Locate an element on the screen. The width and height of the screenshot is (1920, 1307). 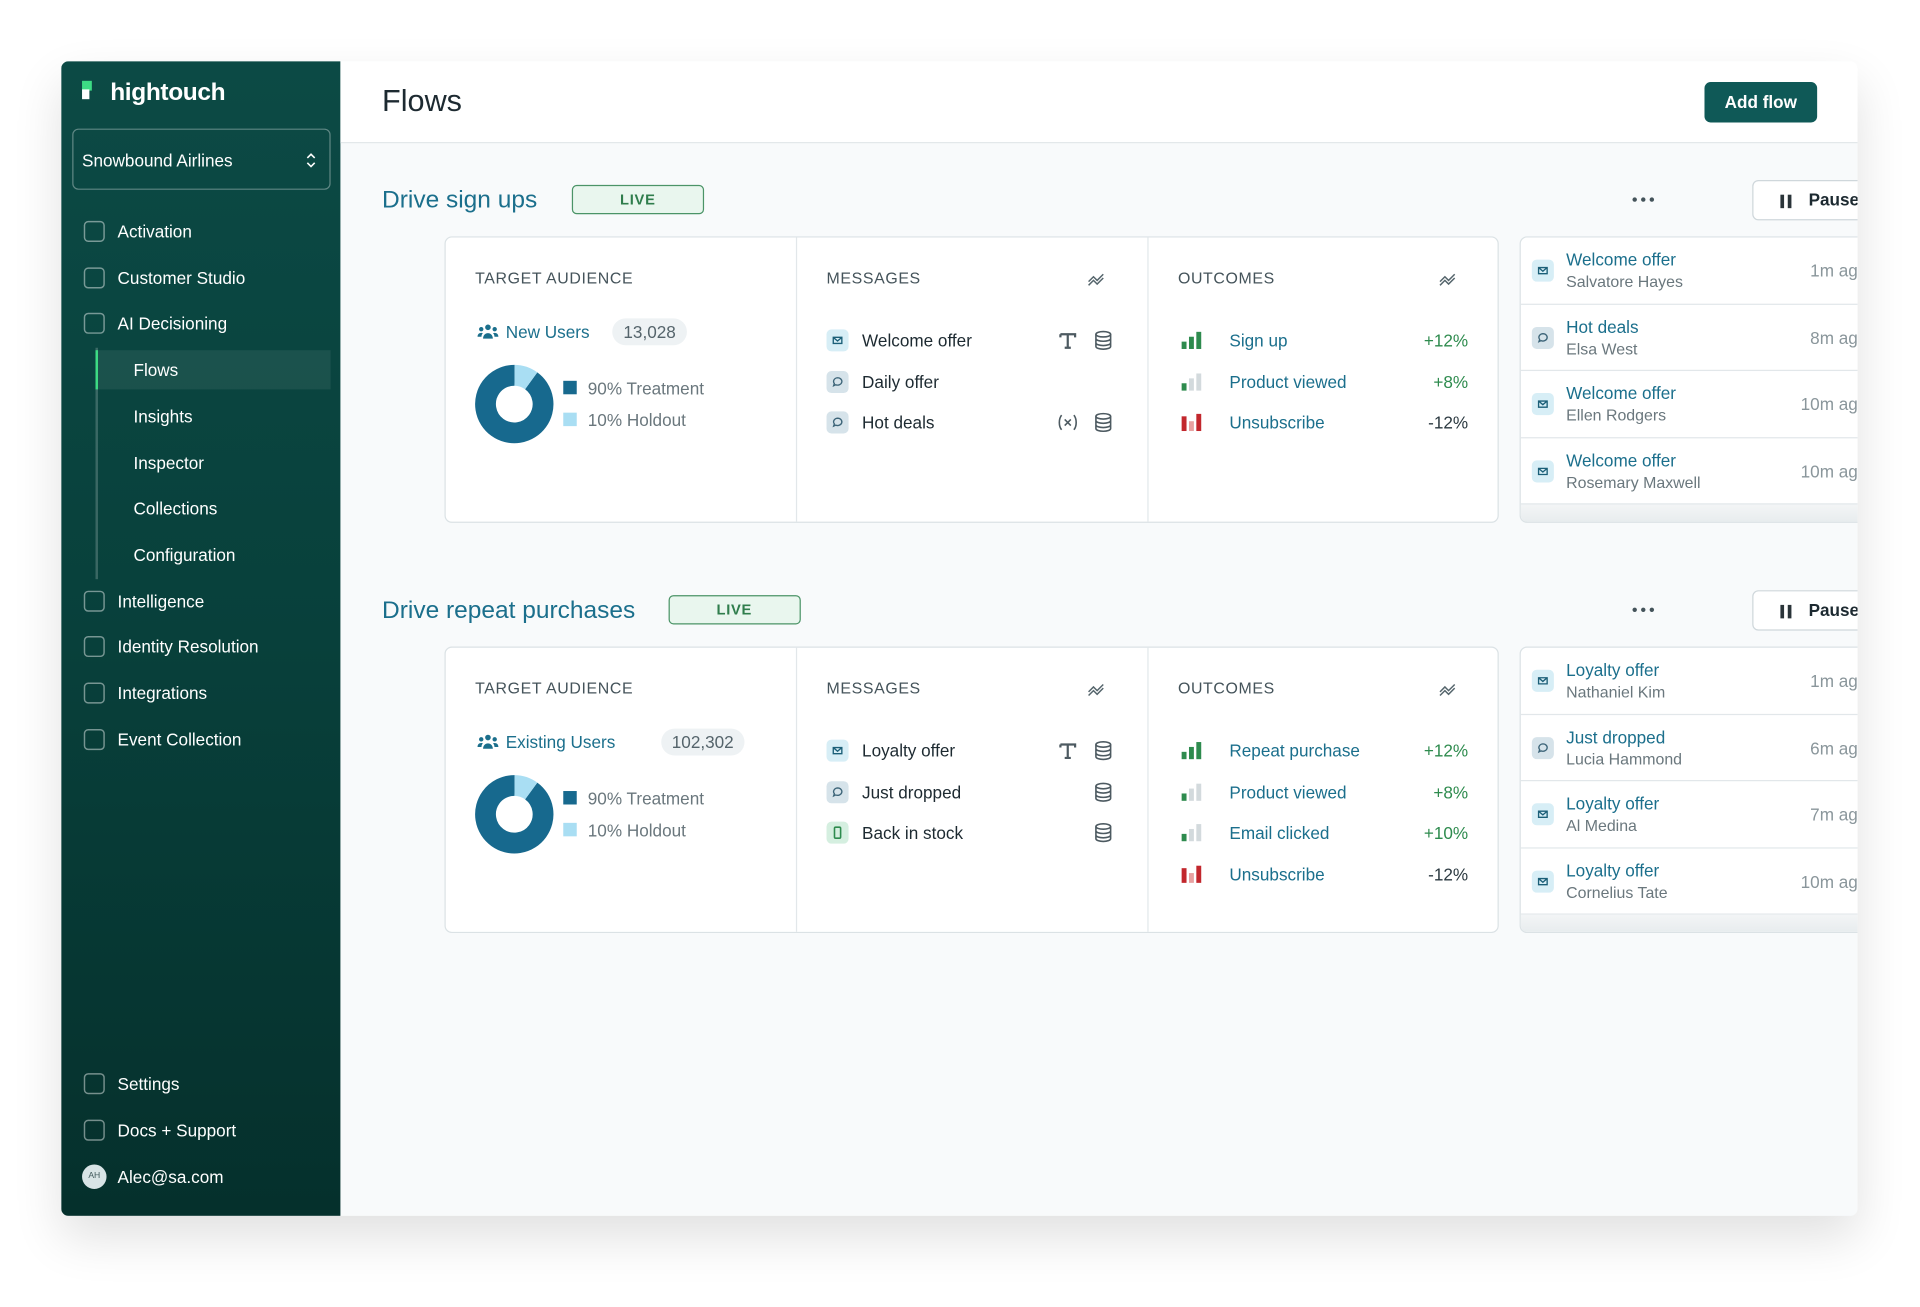
logo-mark is located at coordinates (96, 85).